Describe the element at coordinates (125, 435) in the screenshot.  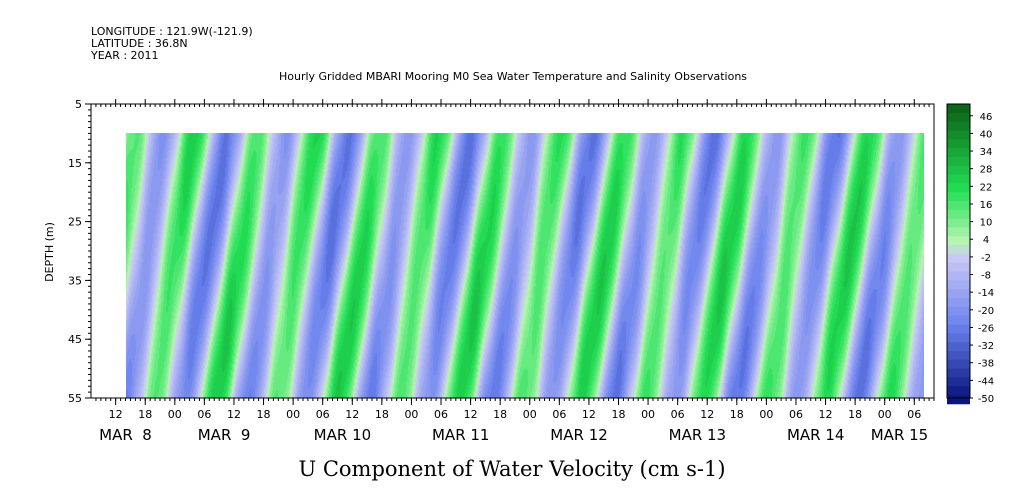
I see `x-day-label: MAR 8` at that location.